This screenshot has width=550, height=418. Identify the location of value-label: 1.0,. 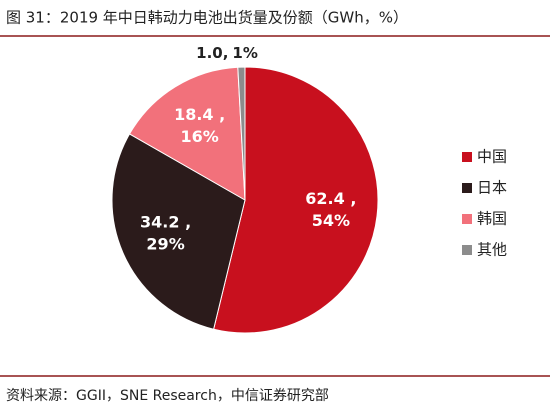
(212, 53).